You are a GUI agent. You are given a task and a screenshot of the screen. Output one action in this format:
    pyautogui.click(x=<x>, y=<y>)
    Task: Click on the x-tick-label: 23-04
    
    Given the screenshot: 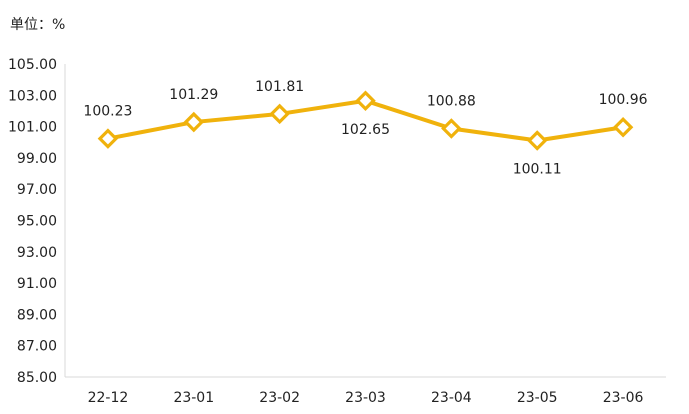 What is the action you would take?
    pyautogui.click(x=451, y=398)
    